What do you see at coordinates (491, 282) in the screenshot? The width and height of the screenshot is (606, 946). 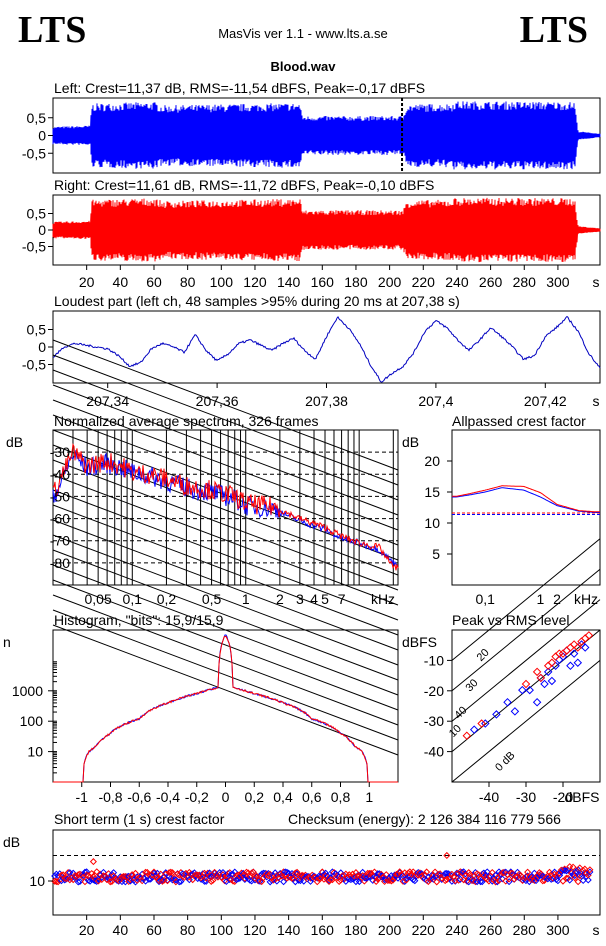 I see `time-axis-label: 260` at bounding box center [491, 282].